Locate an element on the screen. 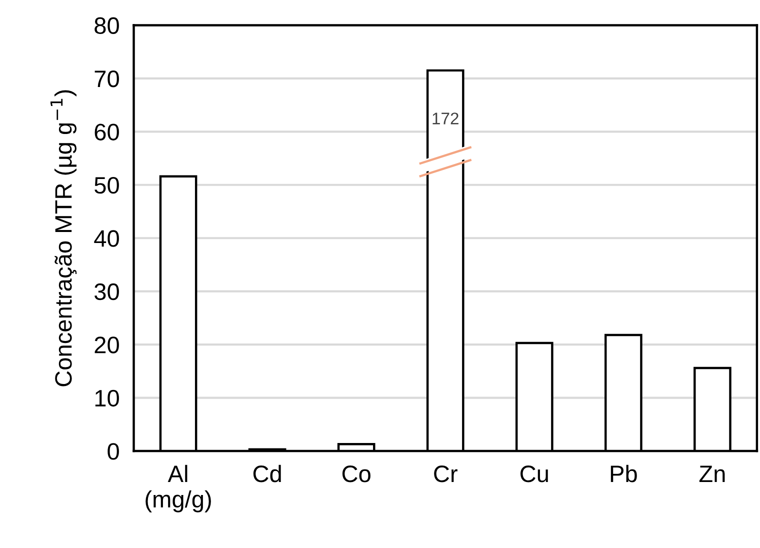  y-tick-label: 0 is located at coordinates (113, 451).